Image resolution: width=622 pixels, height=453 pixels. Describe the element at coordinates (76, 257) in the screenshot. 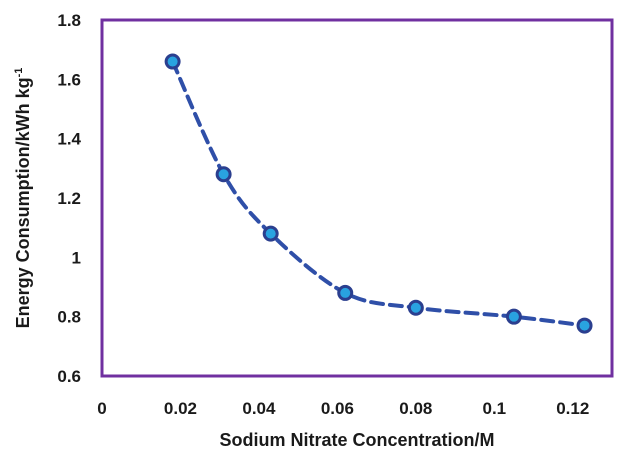

I see `y-tick-label: 1` at that location.